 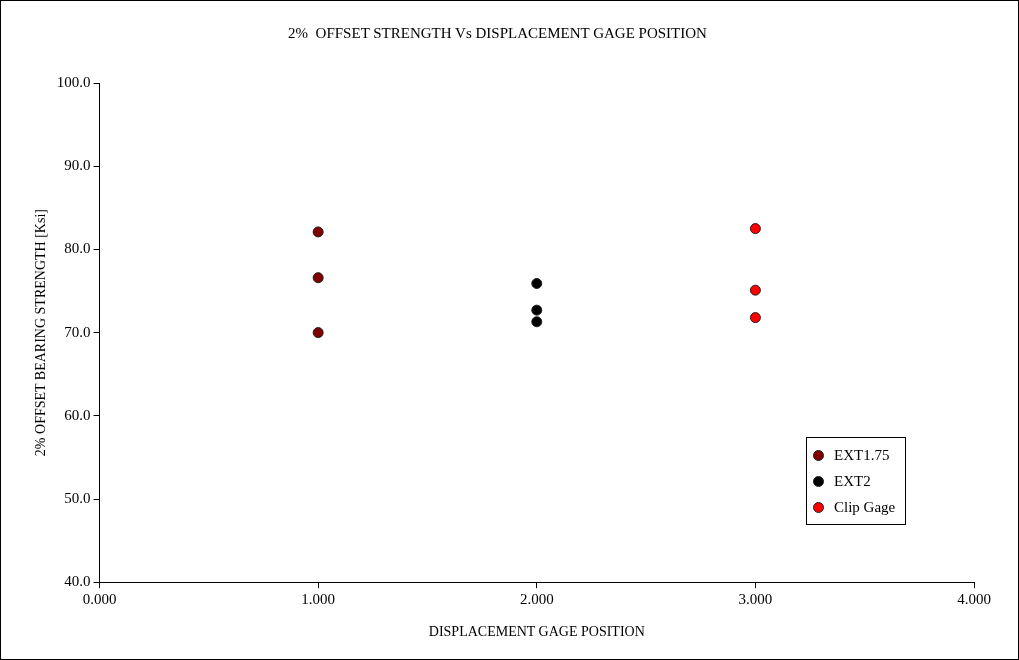 I want to click on x-tick-label: 2.000, so click(x=536, y=599).